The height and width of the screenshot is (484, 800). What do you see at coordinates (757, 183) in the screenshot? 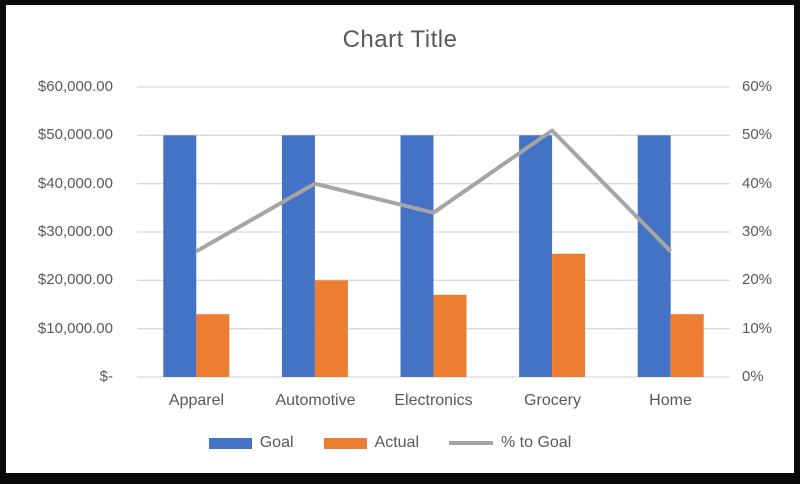
I see `right-axis-tick: 40%` at bounding box center [757, 183].